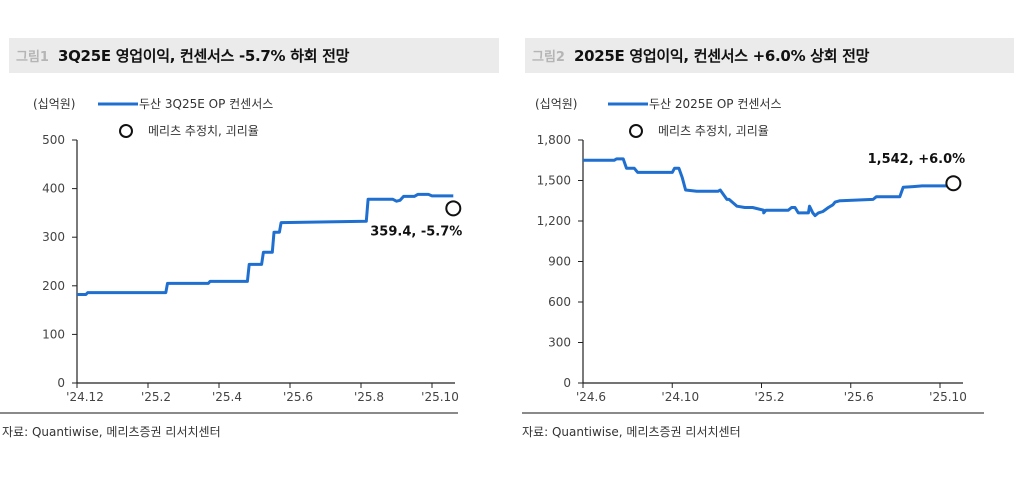 This screenshot has height=501, width=1021. Describe the element at coordinates (631, 432) in the screenshot. I see `figure-2-source: 자료: Quantiwise, 메리츠증권 리서치센터` at that location.